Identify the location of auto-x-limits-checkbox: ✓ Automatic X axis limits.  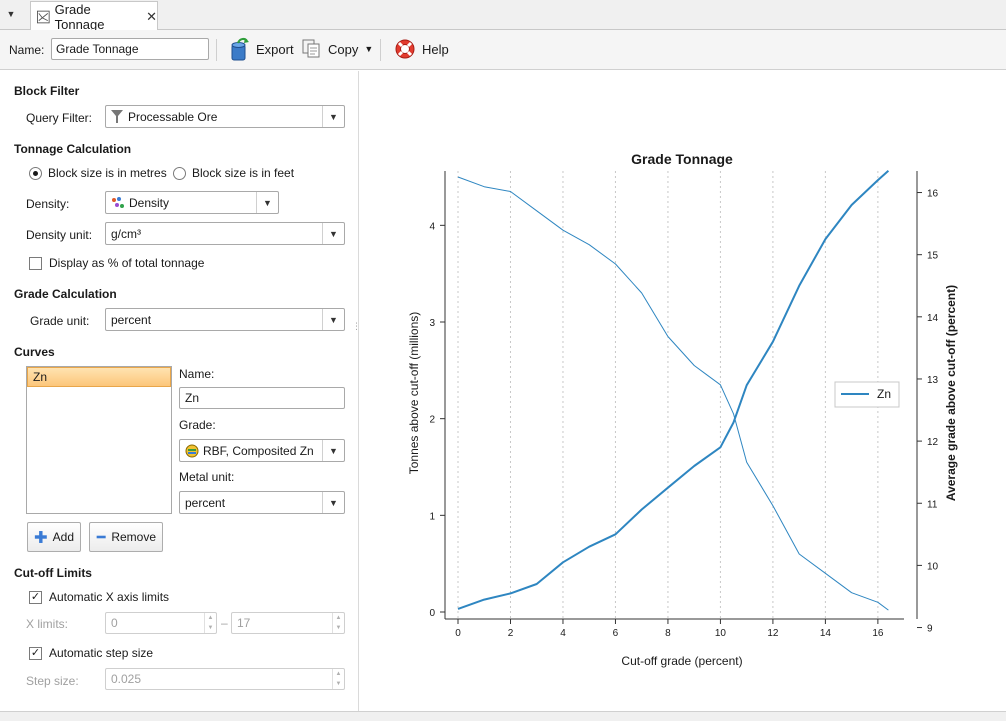
(99, 597).